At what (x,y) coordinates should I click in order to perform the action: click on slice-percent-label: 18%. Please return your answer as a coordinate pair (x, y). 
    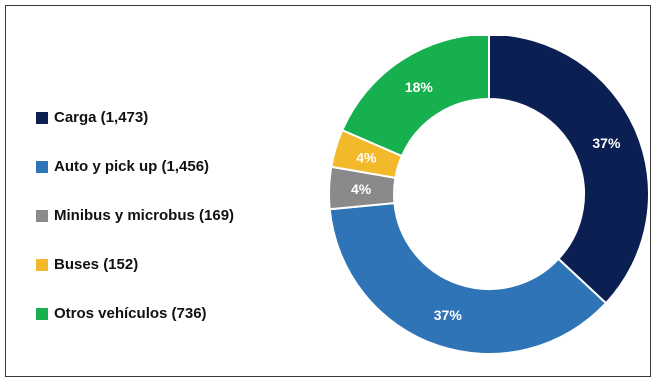
    Looking at the image, I should click on (419, 87).